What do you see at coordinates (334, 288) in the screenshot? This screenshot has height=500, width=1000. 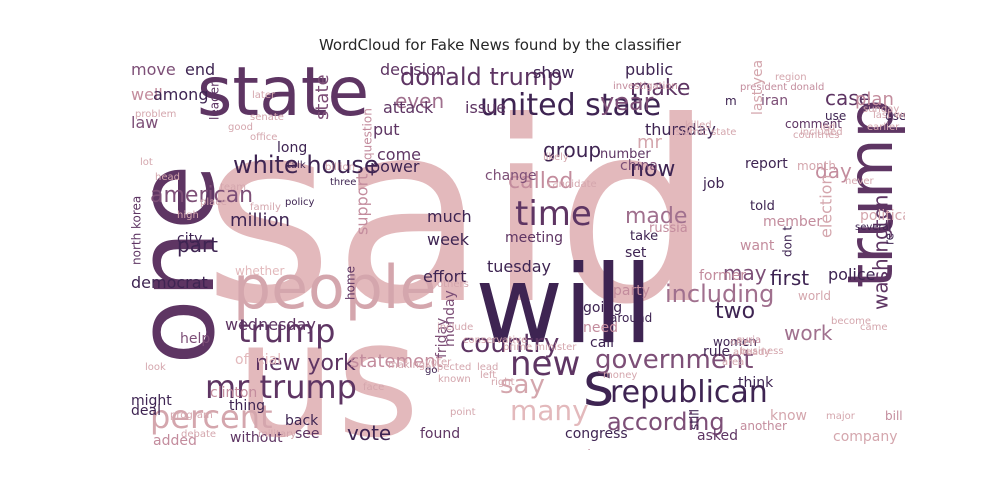 I see `word-people: people` at bounding box center [334, 288].